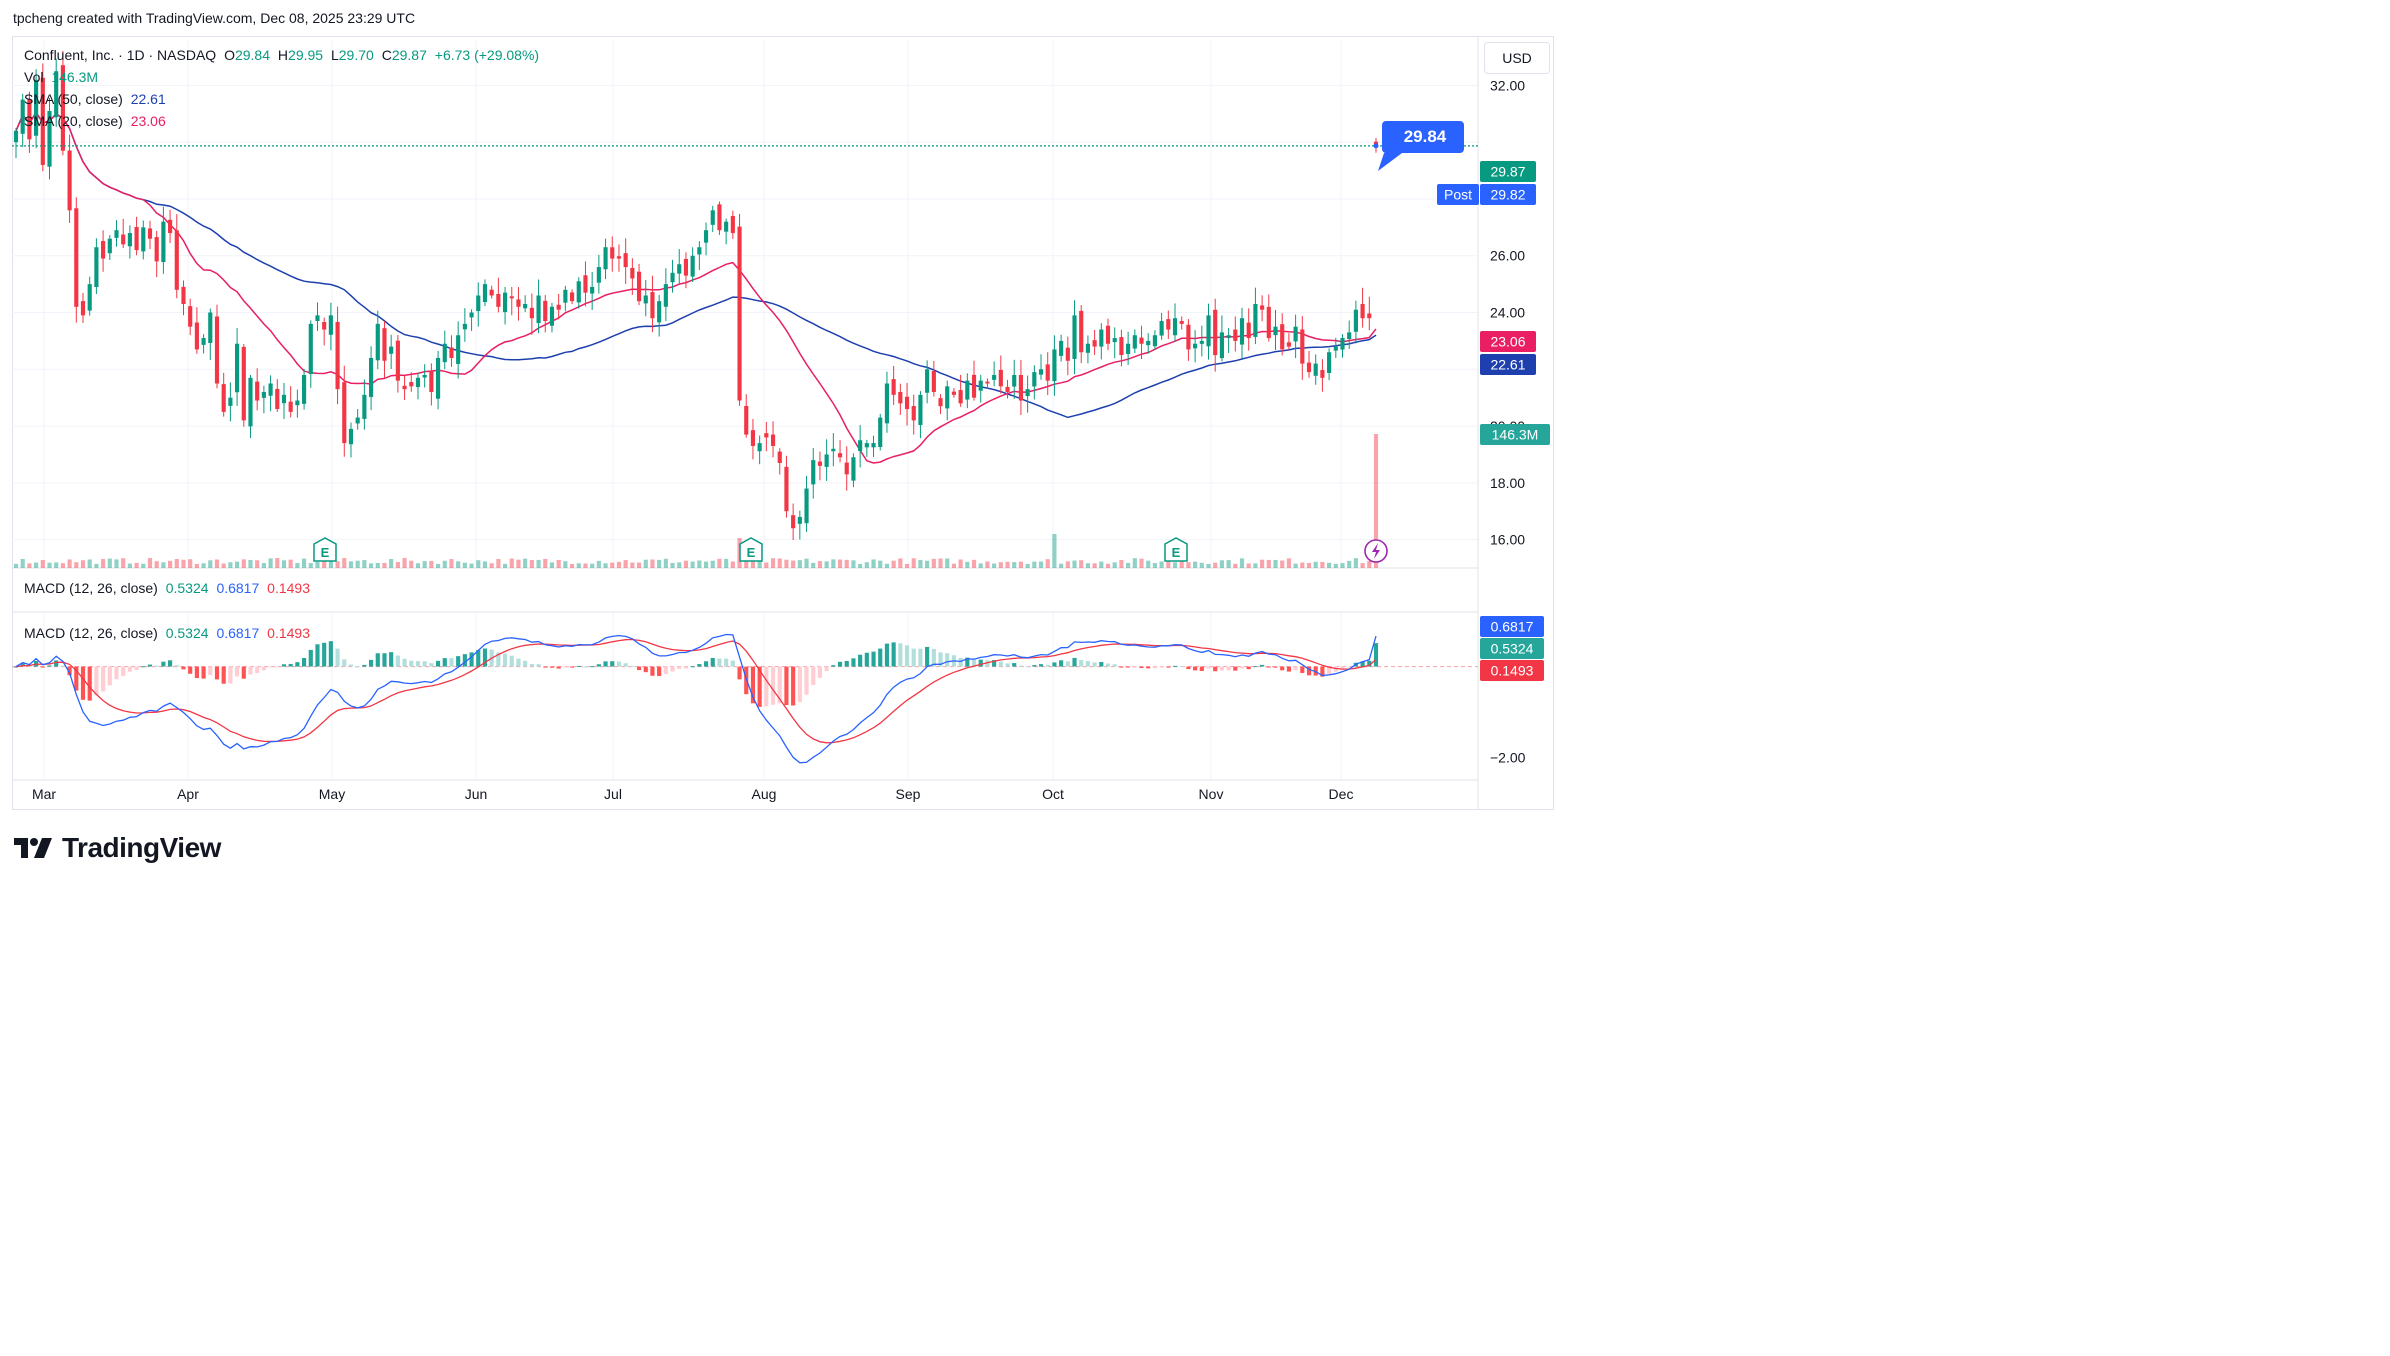  I want to click on sma50-label: SMA (50, close), so click(73, 99).